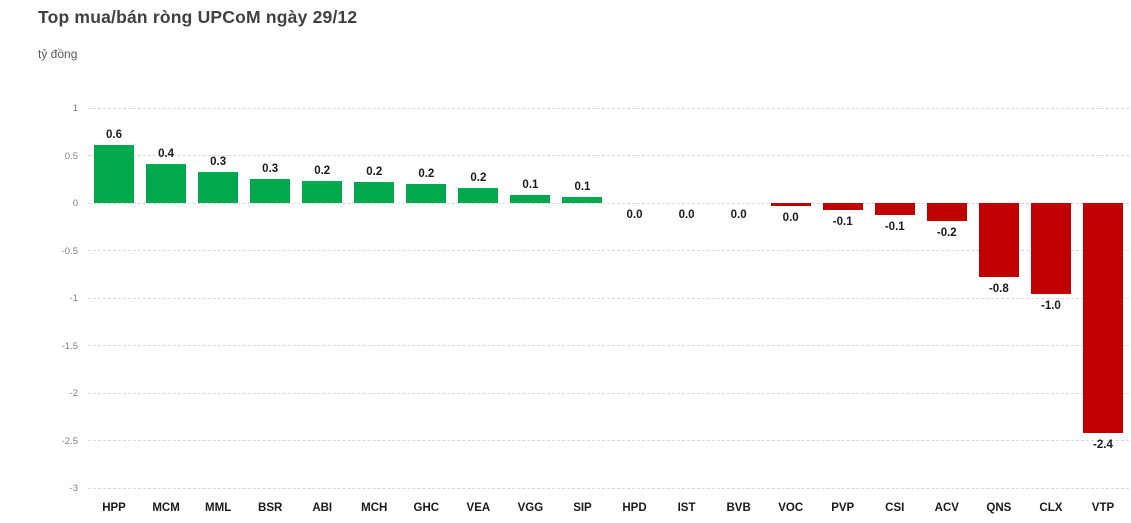 This screenshot has width=1131, height=523. I want to click on bar-hpp, so click(114, 174).